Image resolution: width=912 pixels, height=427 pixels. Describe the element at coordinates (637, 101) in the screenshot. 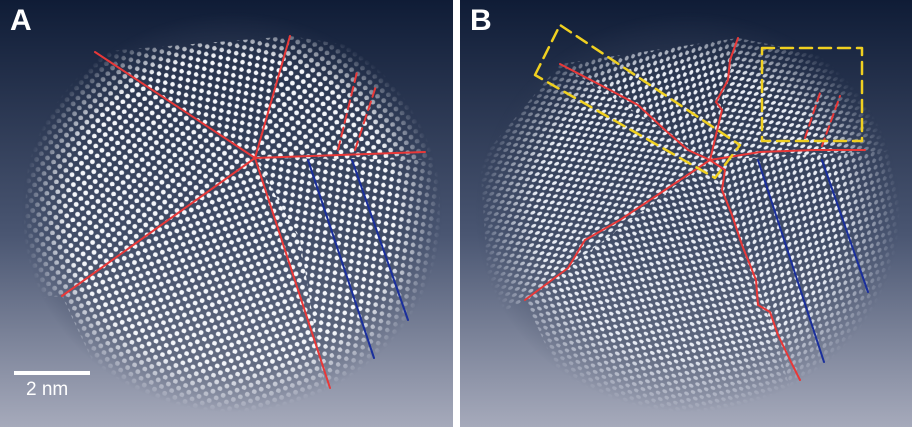

I see `highlight-region-left` at that location.